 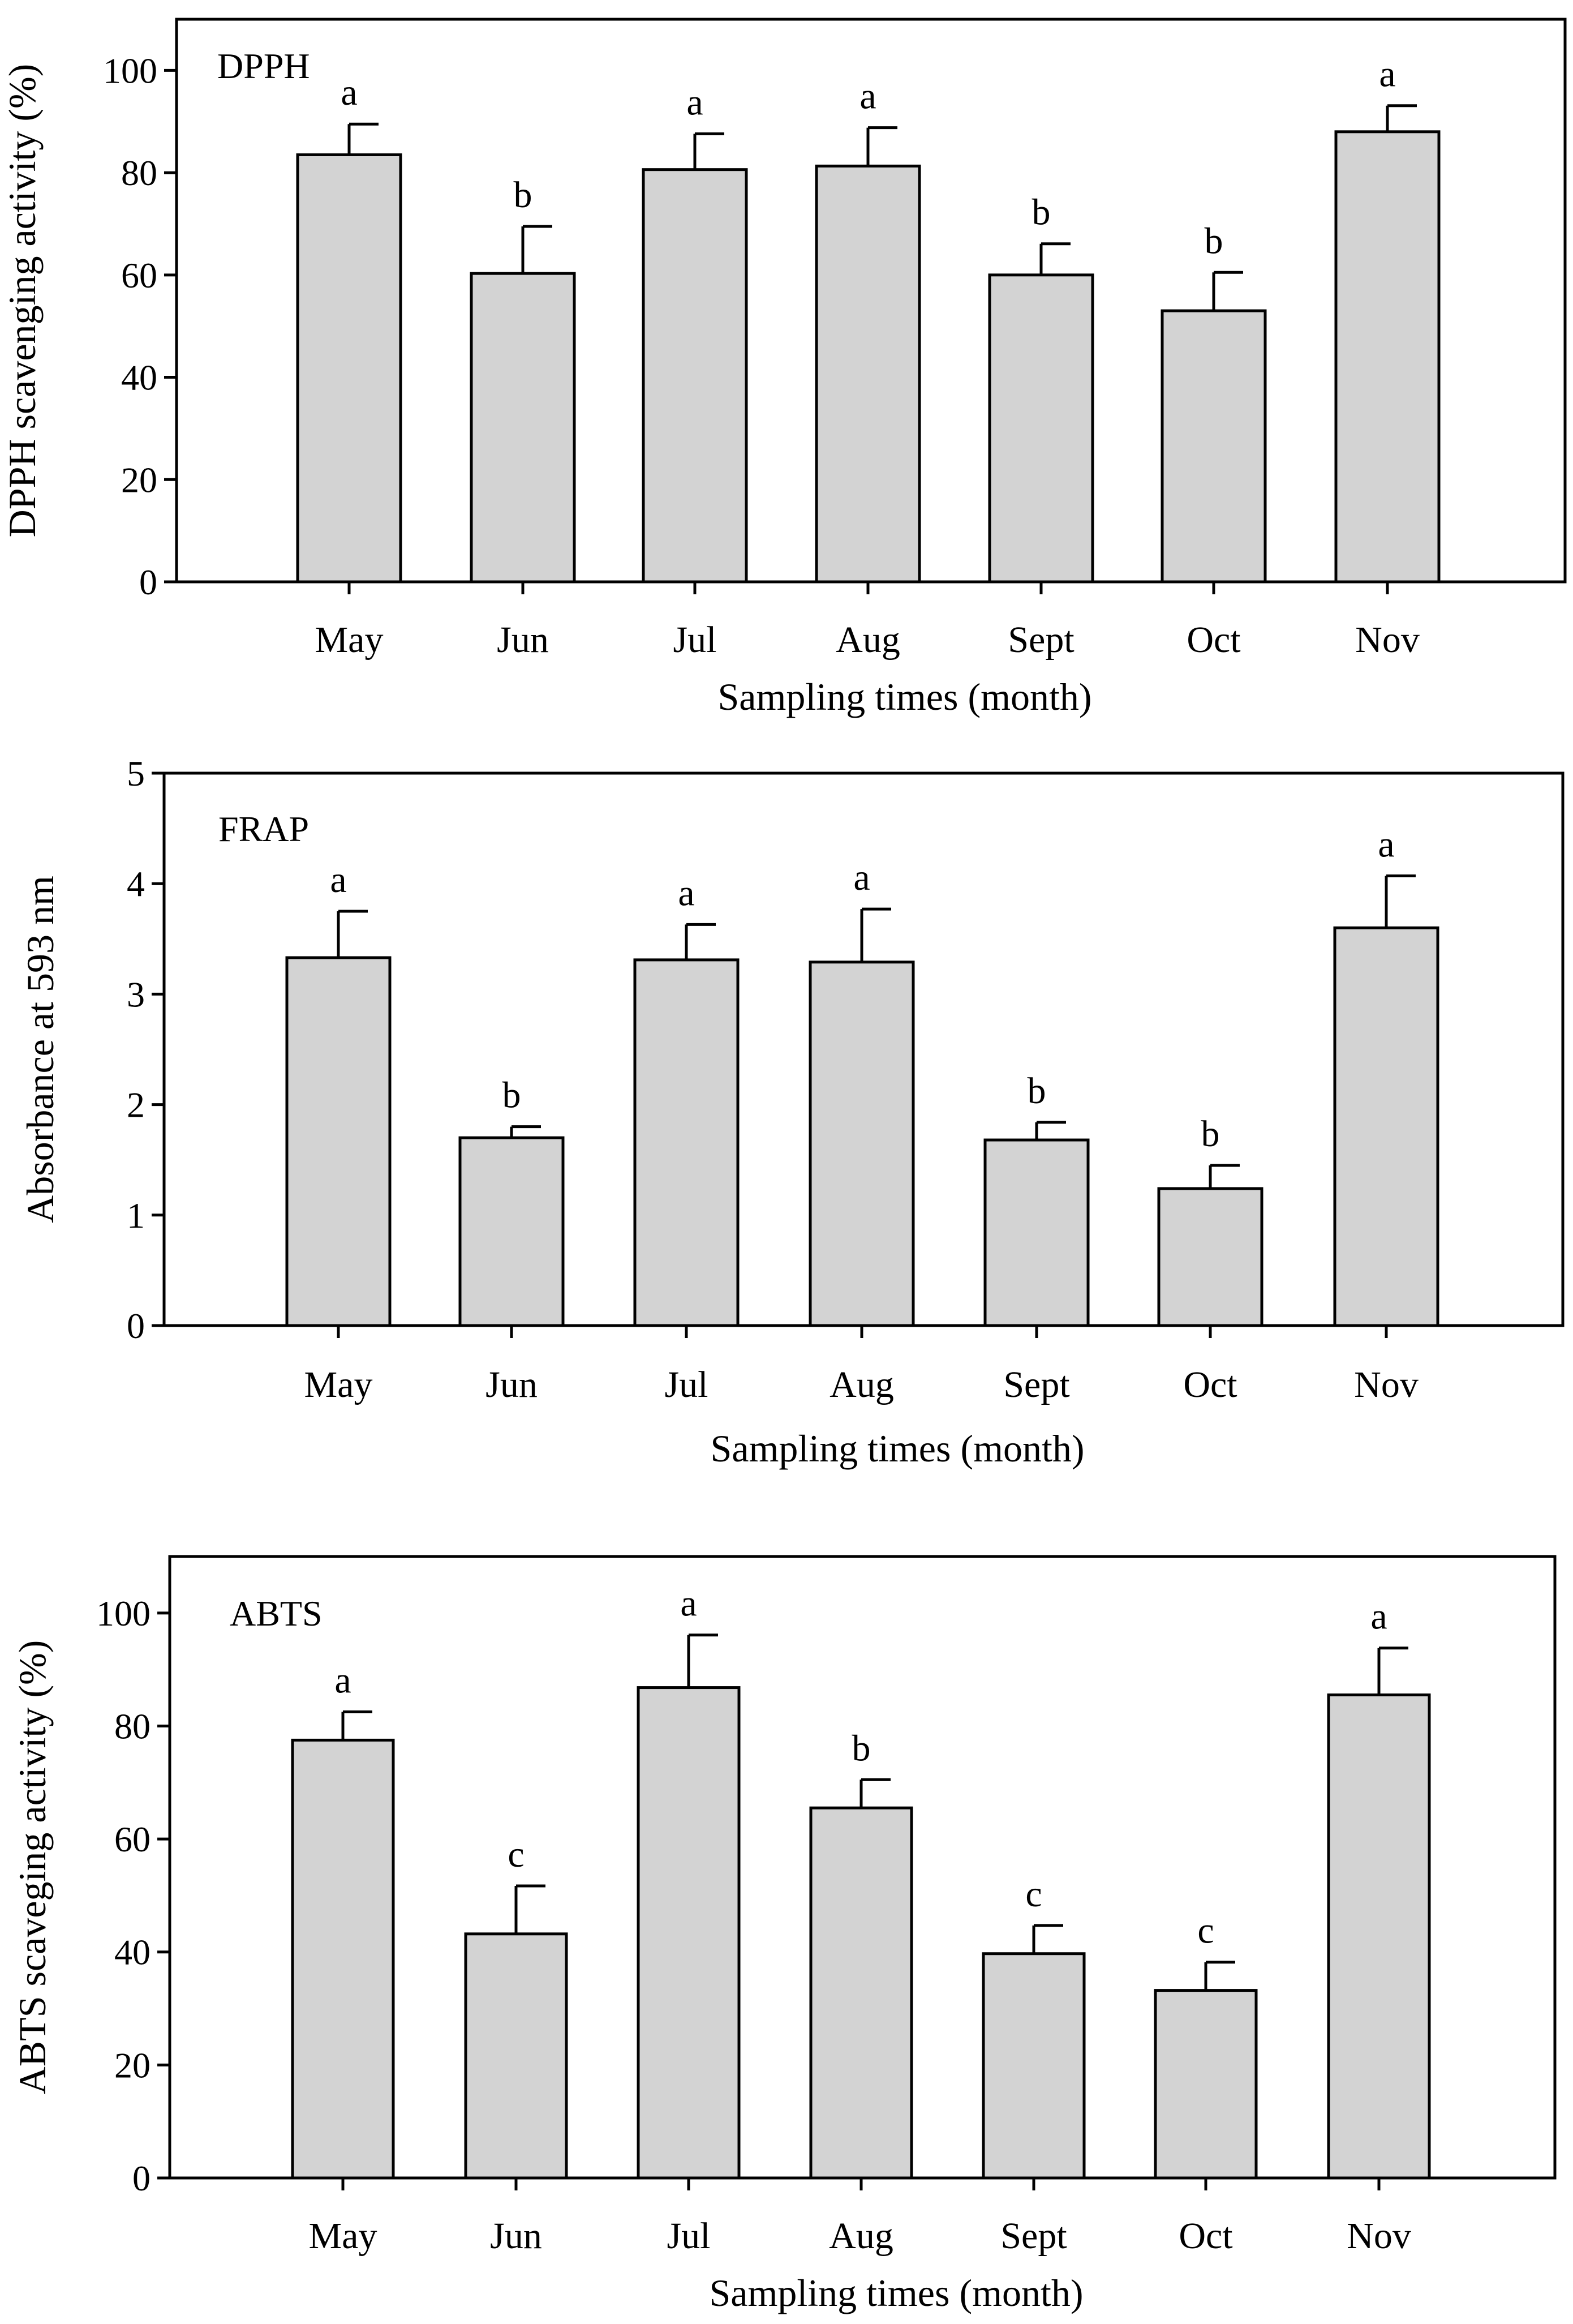 What do you see at coordinates (1206, 2084) in the screenshot?
I see `abts-bar-oct` at bounding box center [1206, 2084].